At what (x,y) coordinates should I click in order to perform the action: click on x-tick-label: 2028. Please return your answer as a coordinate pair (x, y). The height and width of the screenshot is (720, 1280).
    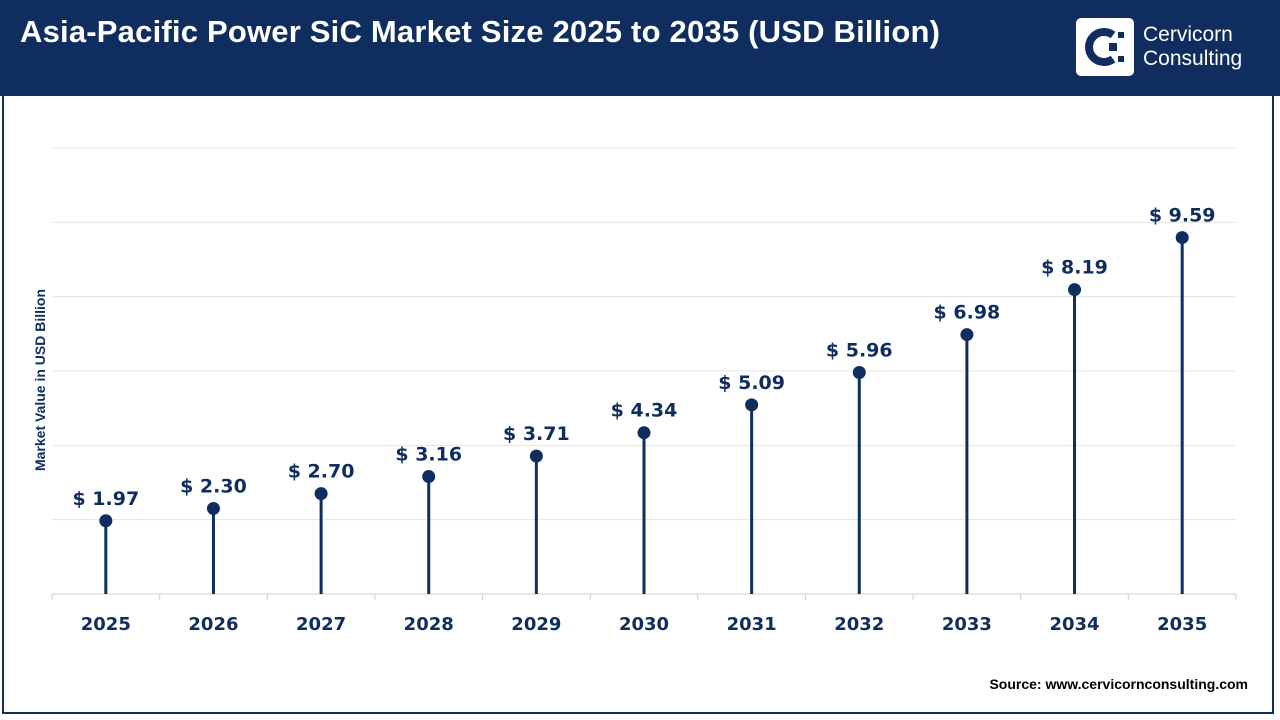
    Looking at the image, I should click on (429, 624).